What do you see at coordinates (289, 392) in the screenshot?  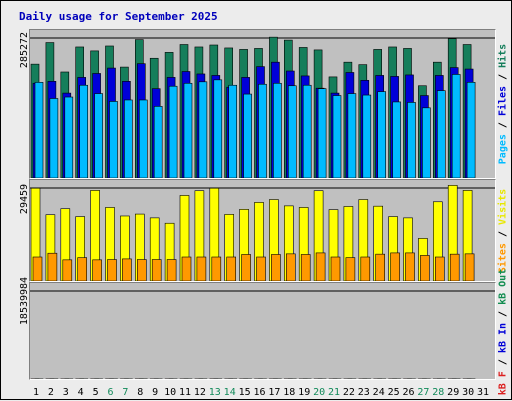 I see `day-label-18: 18` at bounding box center [289, 392].